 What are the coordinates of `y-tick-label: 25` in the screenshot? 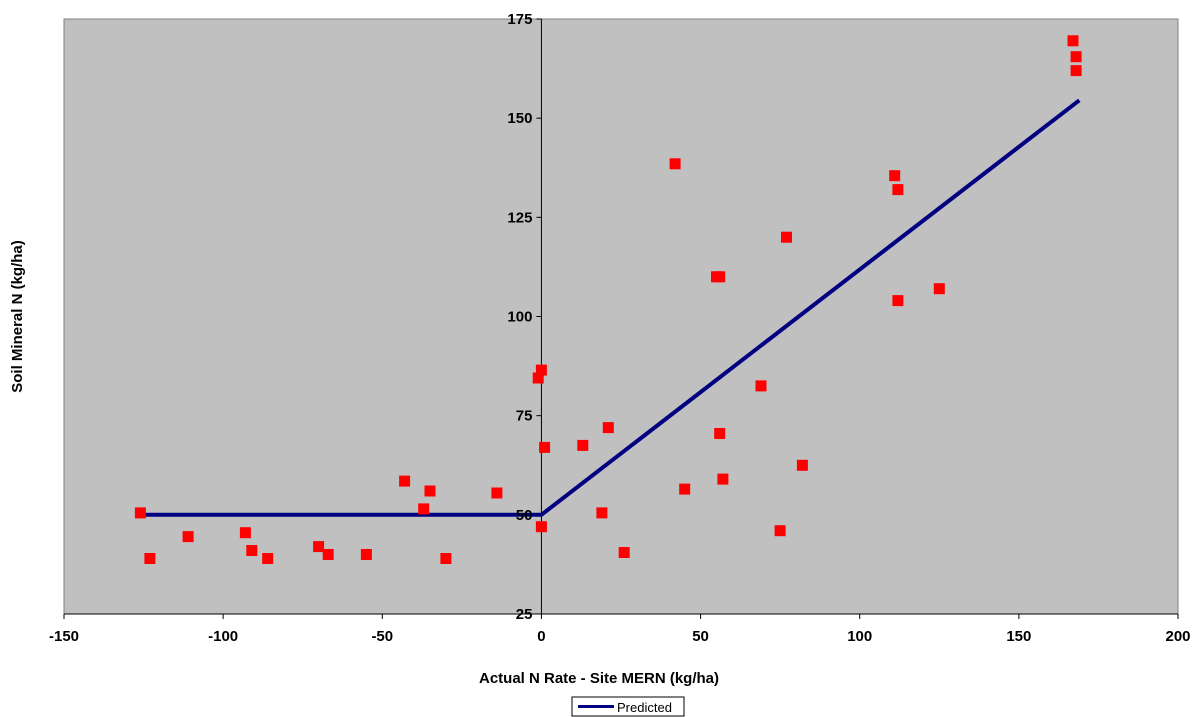 It's located at (524, 614).